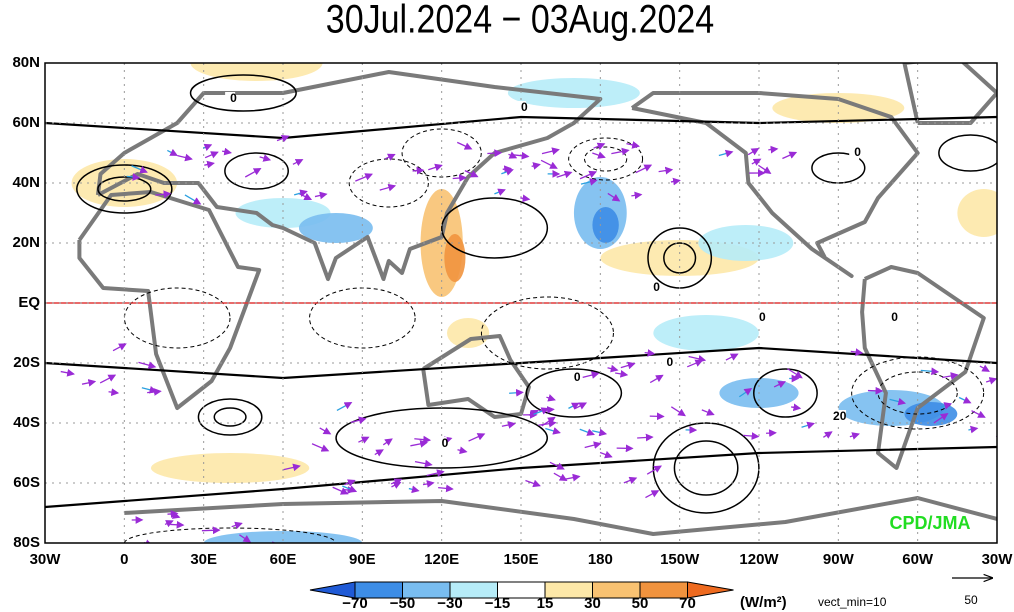 Image resolution: width=1014 pixels, height=612 pixels. I want to click on colorbar-label: −50, so click(402, 603).